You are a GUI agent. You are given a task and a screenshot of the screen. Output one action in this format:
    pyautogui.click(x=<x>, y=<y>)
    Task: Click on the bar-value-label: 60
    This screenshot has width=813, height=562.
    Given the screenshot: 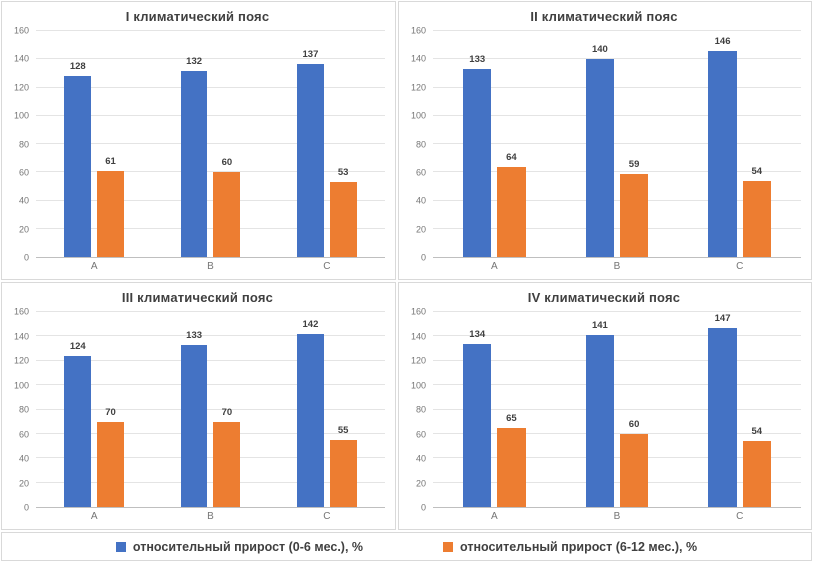 What is the action you would take?
    pyautogui.click(x=227, y=163)
    